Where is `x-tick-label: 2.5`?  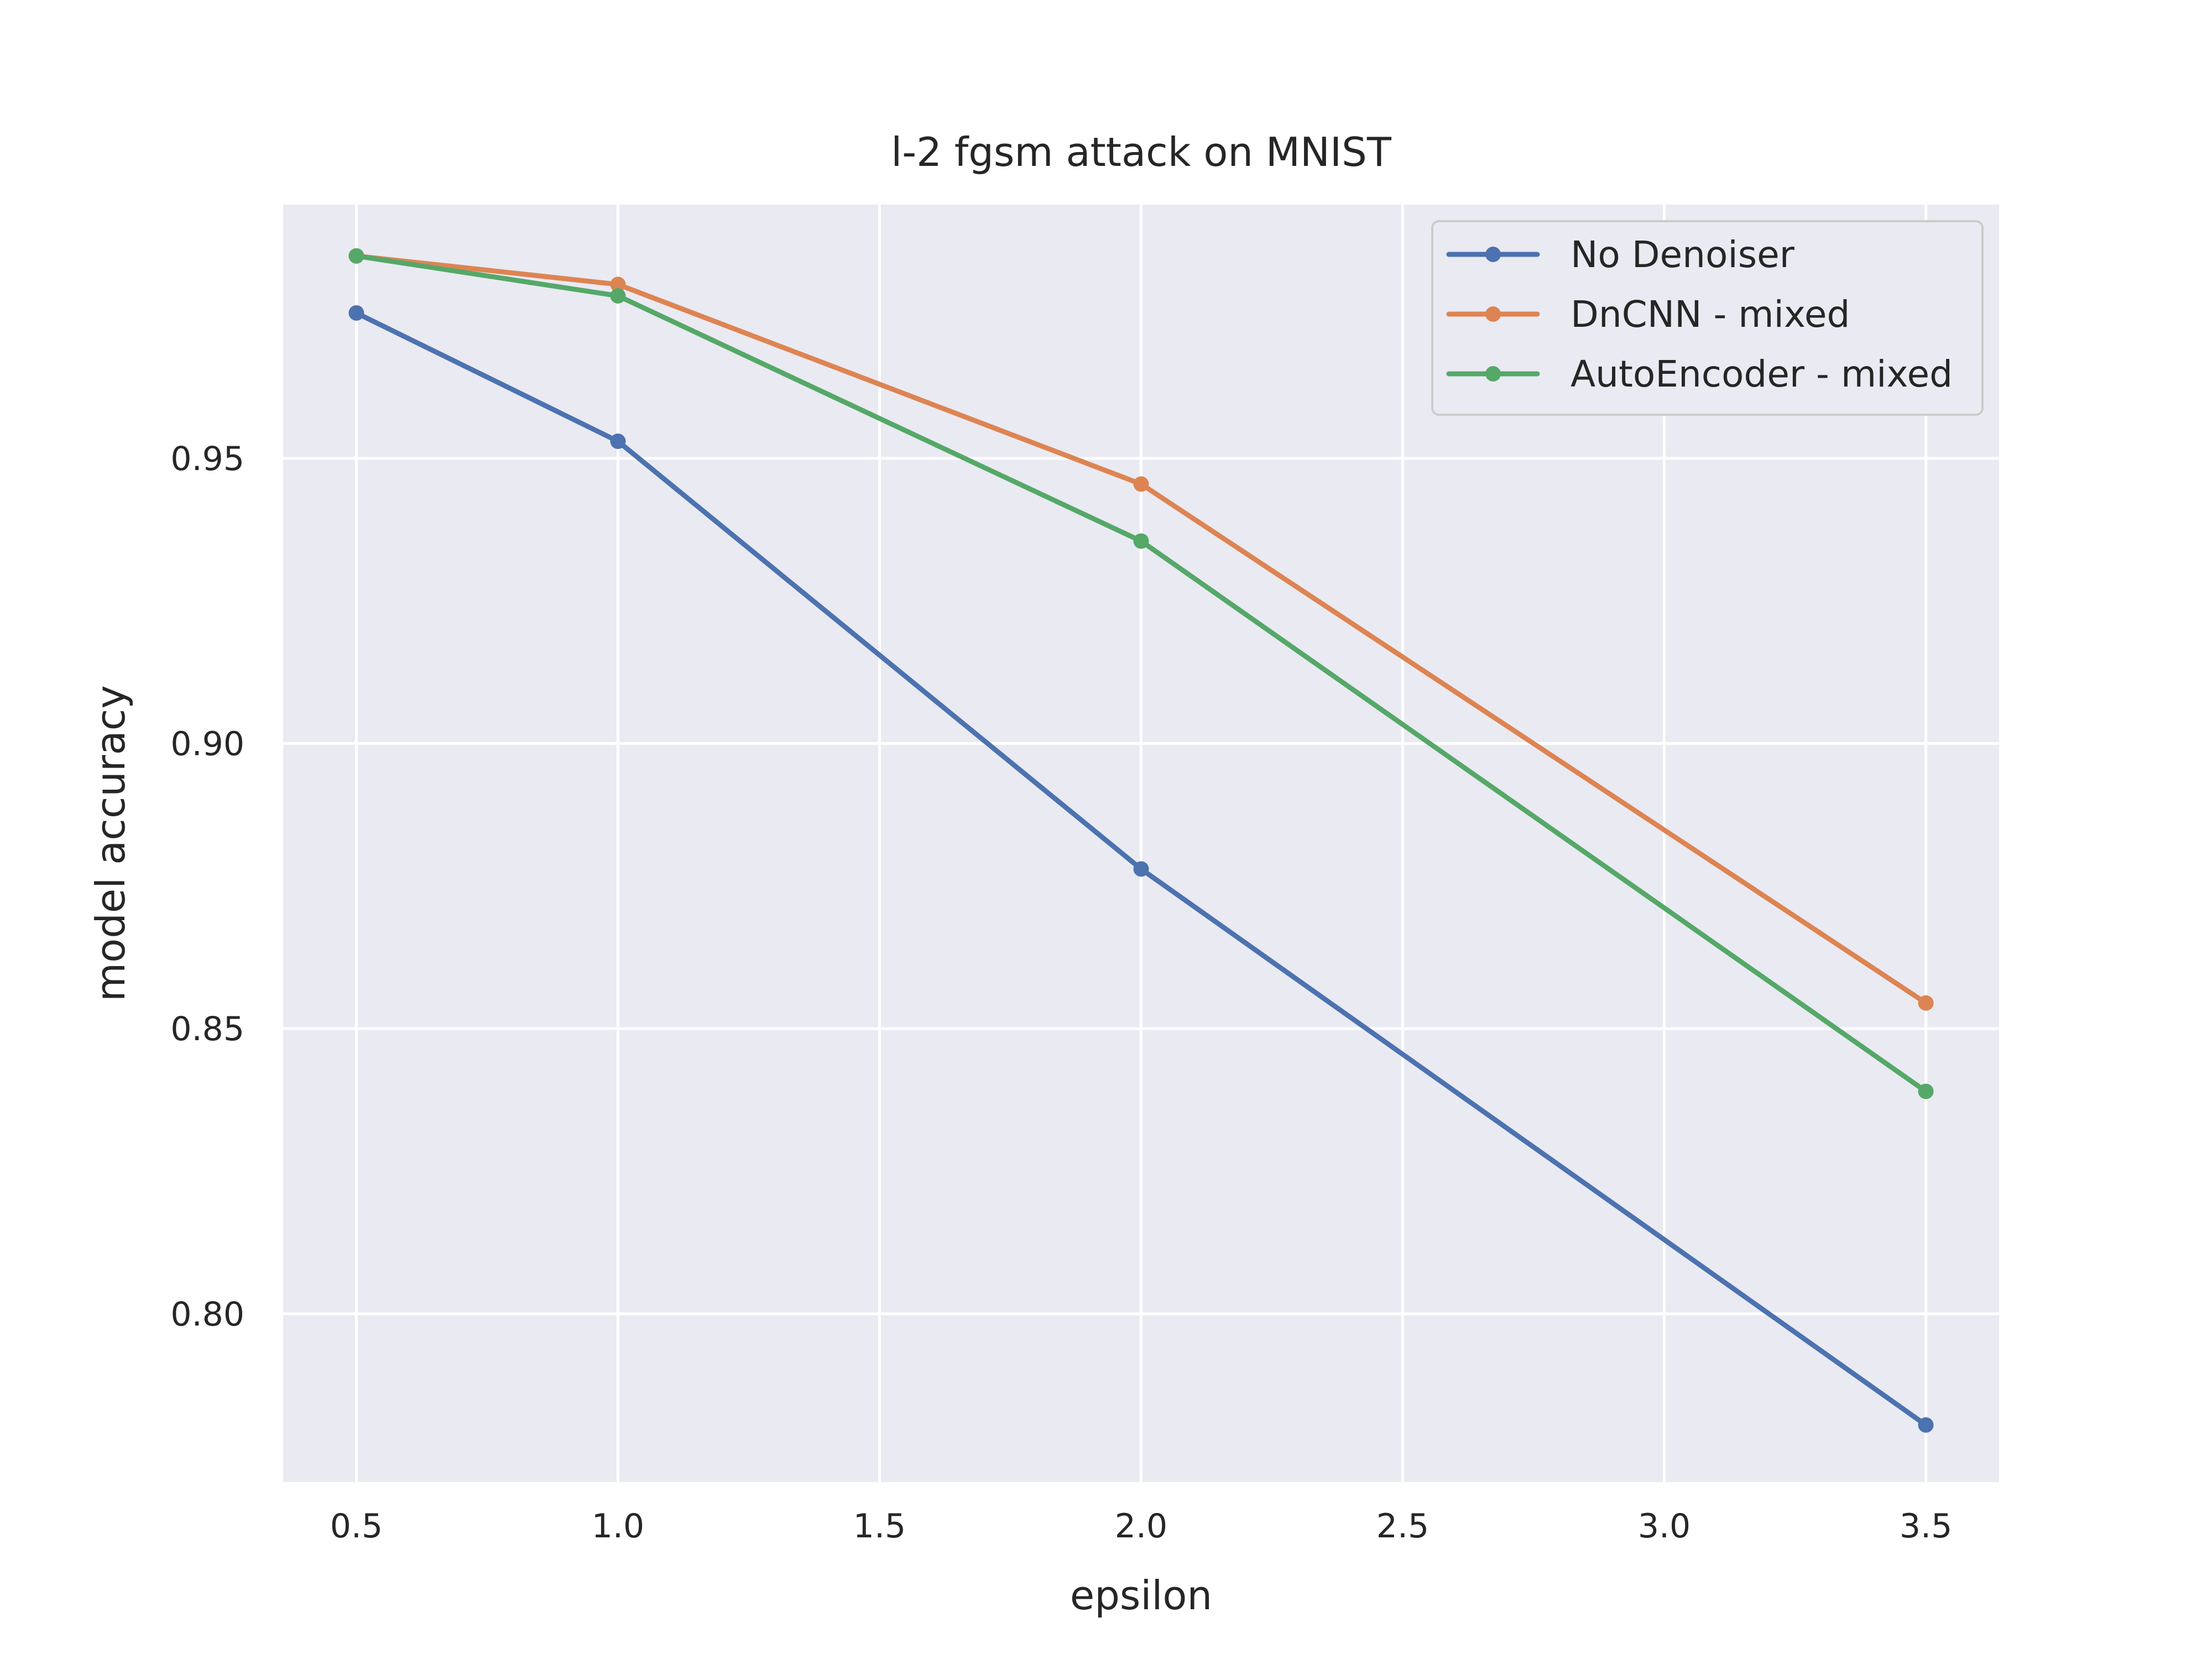
x-tick-label: 2.5 is located at coordinates (1403, 1527).